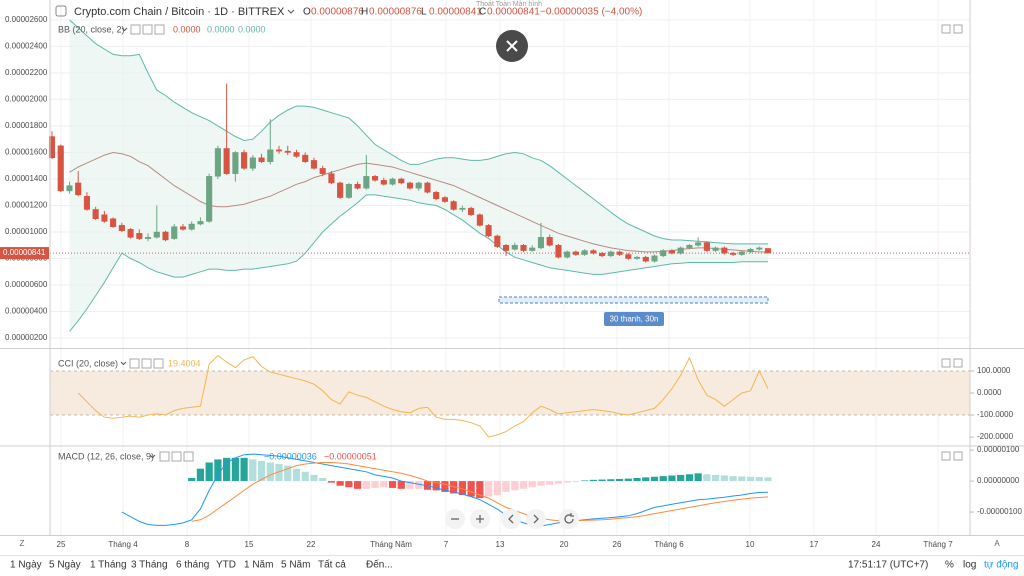  What do you see at coordinates (311, 544) in the screenshot?
I see `x-tick-label: 22` at bounding box center [311, 544].